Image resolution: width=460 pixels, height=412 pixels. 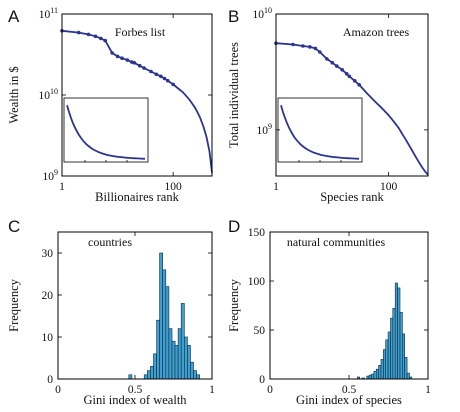 What do you see at coordinates (257, 282) in the screenshot?
I see `y-tick-label: 100` at bounding box center [257, 282].